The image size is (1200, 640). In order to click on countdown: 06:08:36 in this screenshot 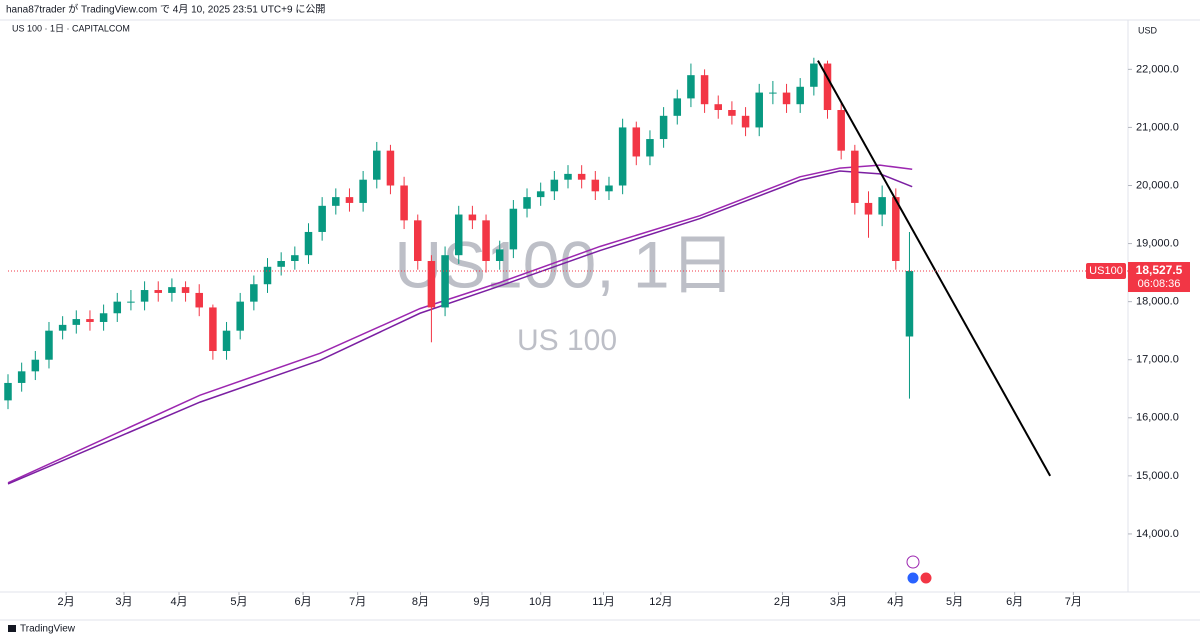, I will do `click(1159, 284)`.